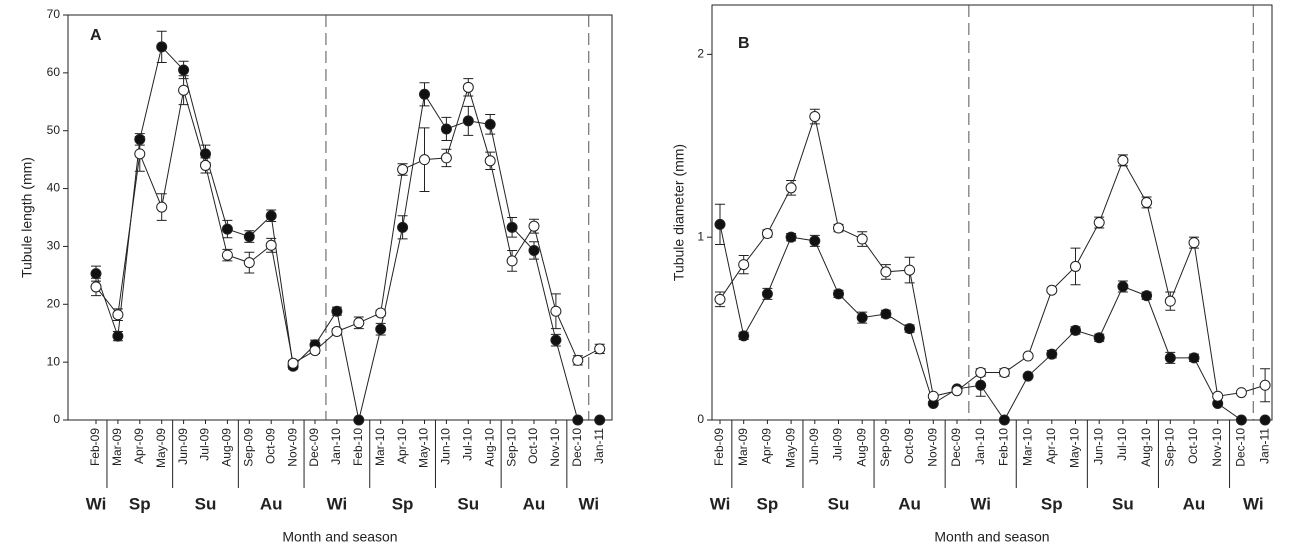 Image resolution: width=1290 pixels, height=547 pixels. Describe the element at coordinates (1027, 447) in the screenshot. I see `x-tick-label: Mar-10` at that location.